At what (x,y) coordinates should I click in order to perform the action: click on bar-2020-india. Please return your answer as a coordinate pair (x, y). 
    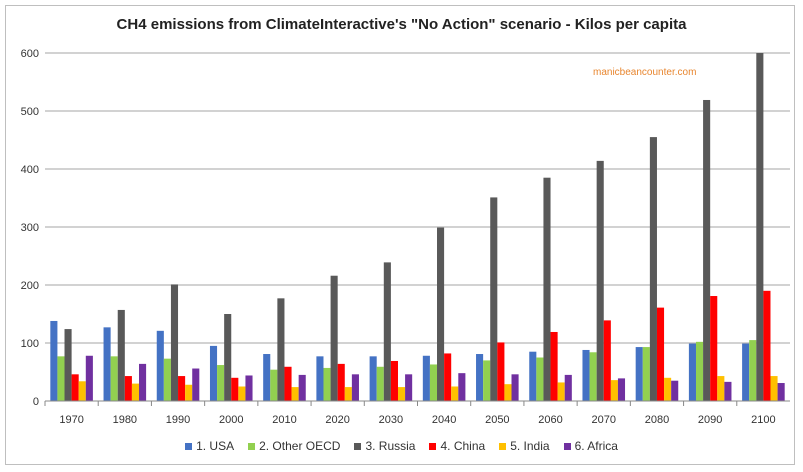
    Looking at the image, I should click on (348, 394).